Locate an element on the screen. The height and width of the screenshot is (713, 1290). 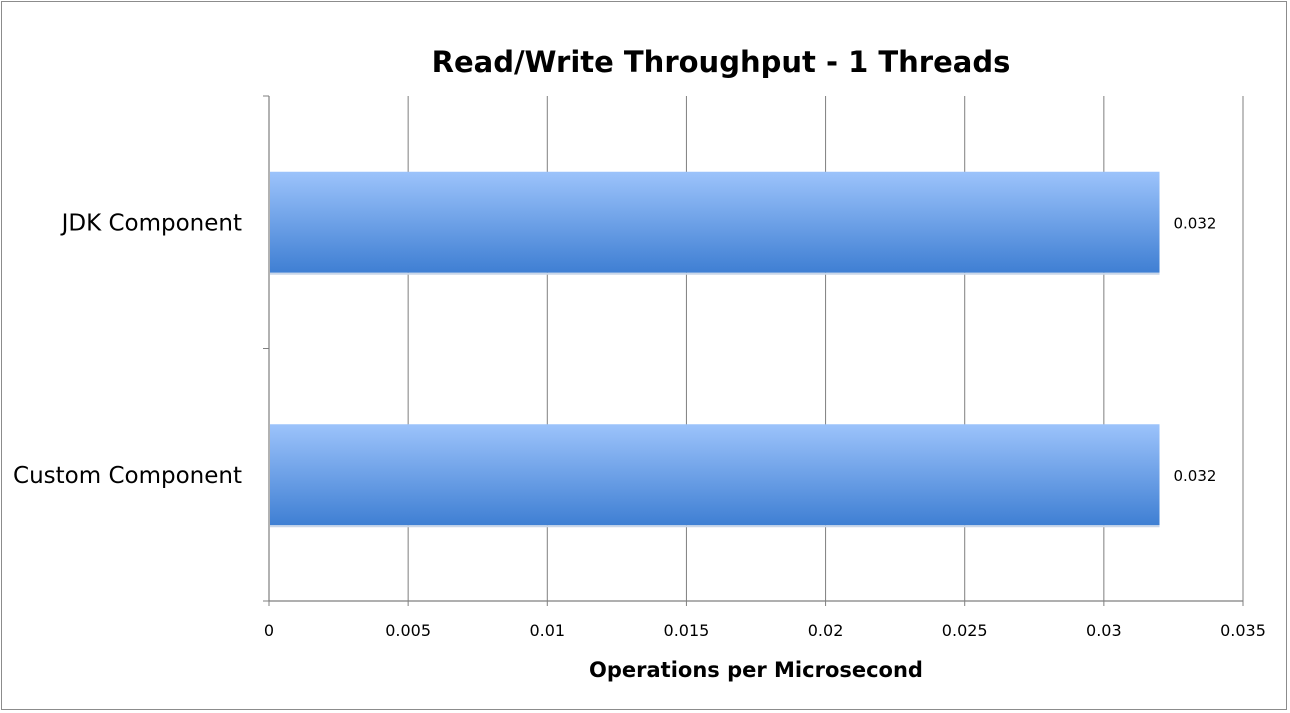
x-tick-label: 0.03 is located at coordinates (1104, 630).